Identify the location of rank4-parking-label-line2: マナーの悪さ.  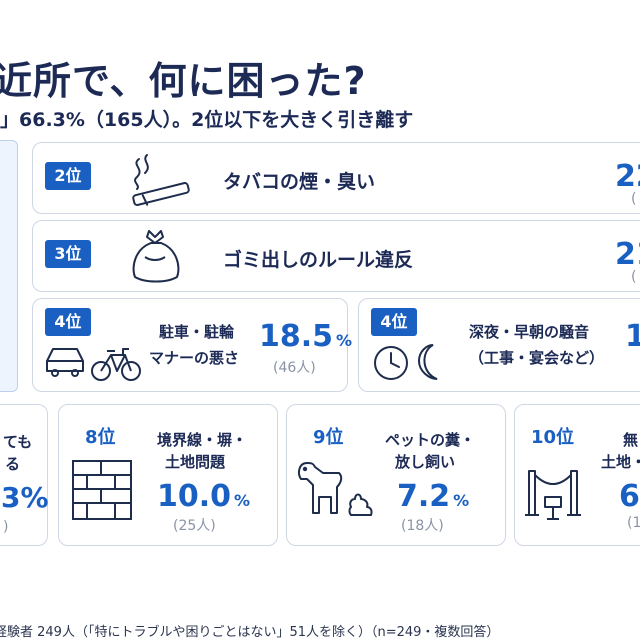
(194, 358).